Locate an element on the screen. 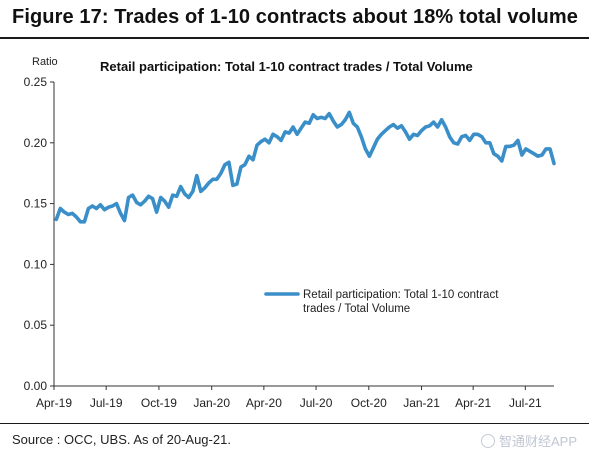 This screenshot has width=589, height=456. watermark: 智通财经APP is located at coordinates (528, 440).